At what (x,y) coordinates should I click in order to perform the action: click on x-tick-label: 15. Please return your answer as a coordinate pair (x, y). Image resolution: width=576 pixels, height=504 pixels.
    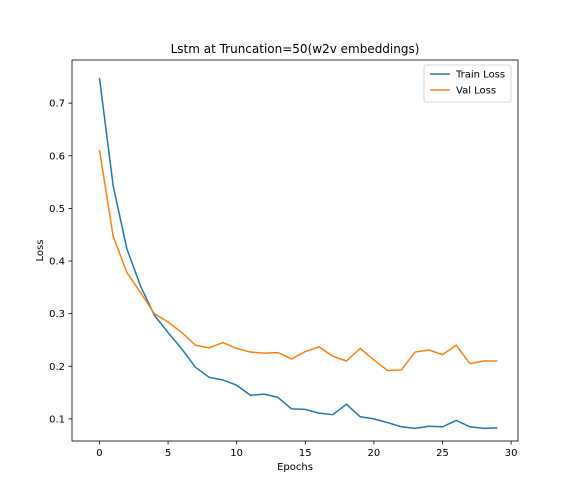
    Looking at the image, I should click on (305, 453).